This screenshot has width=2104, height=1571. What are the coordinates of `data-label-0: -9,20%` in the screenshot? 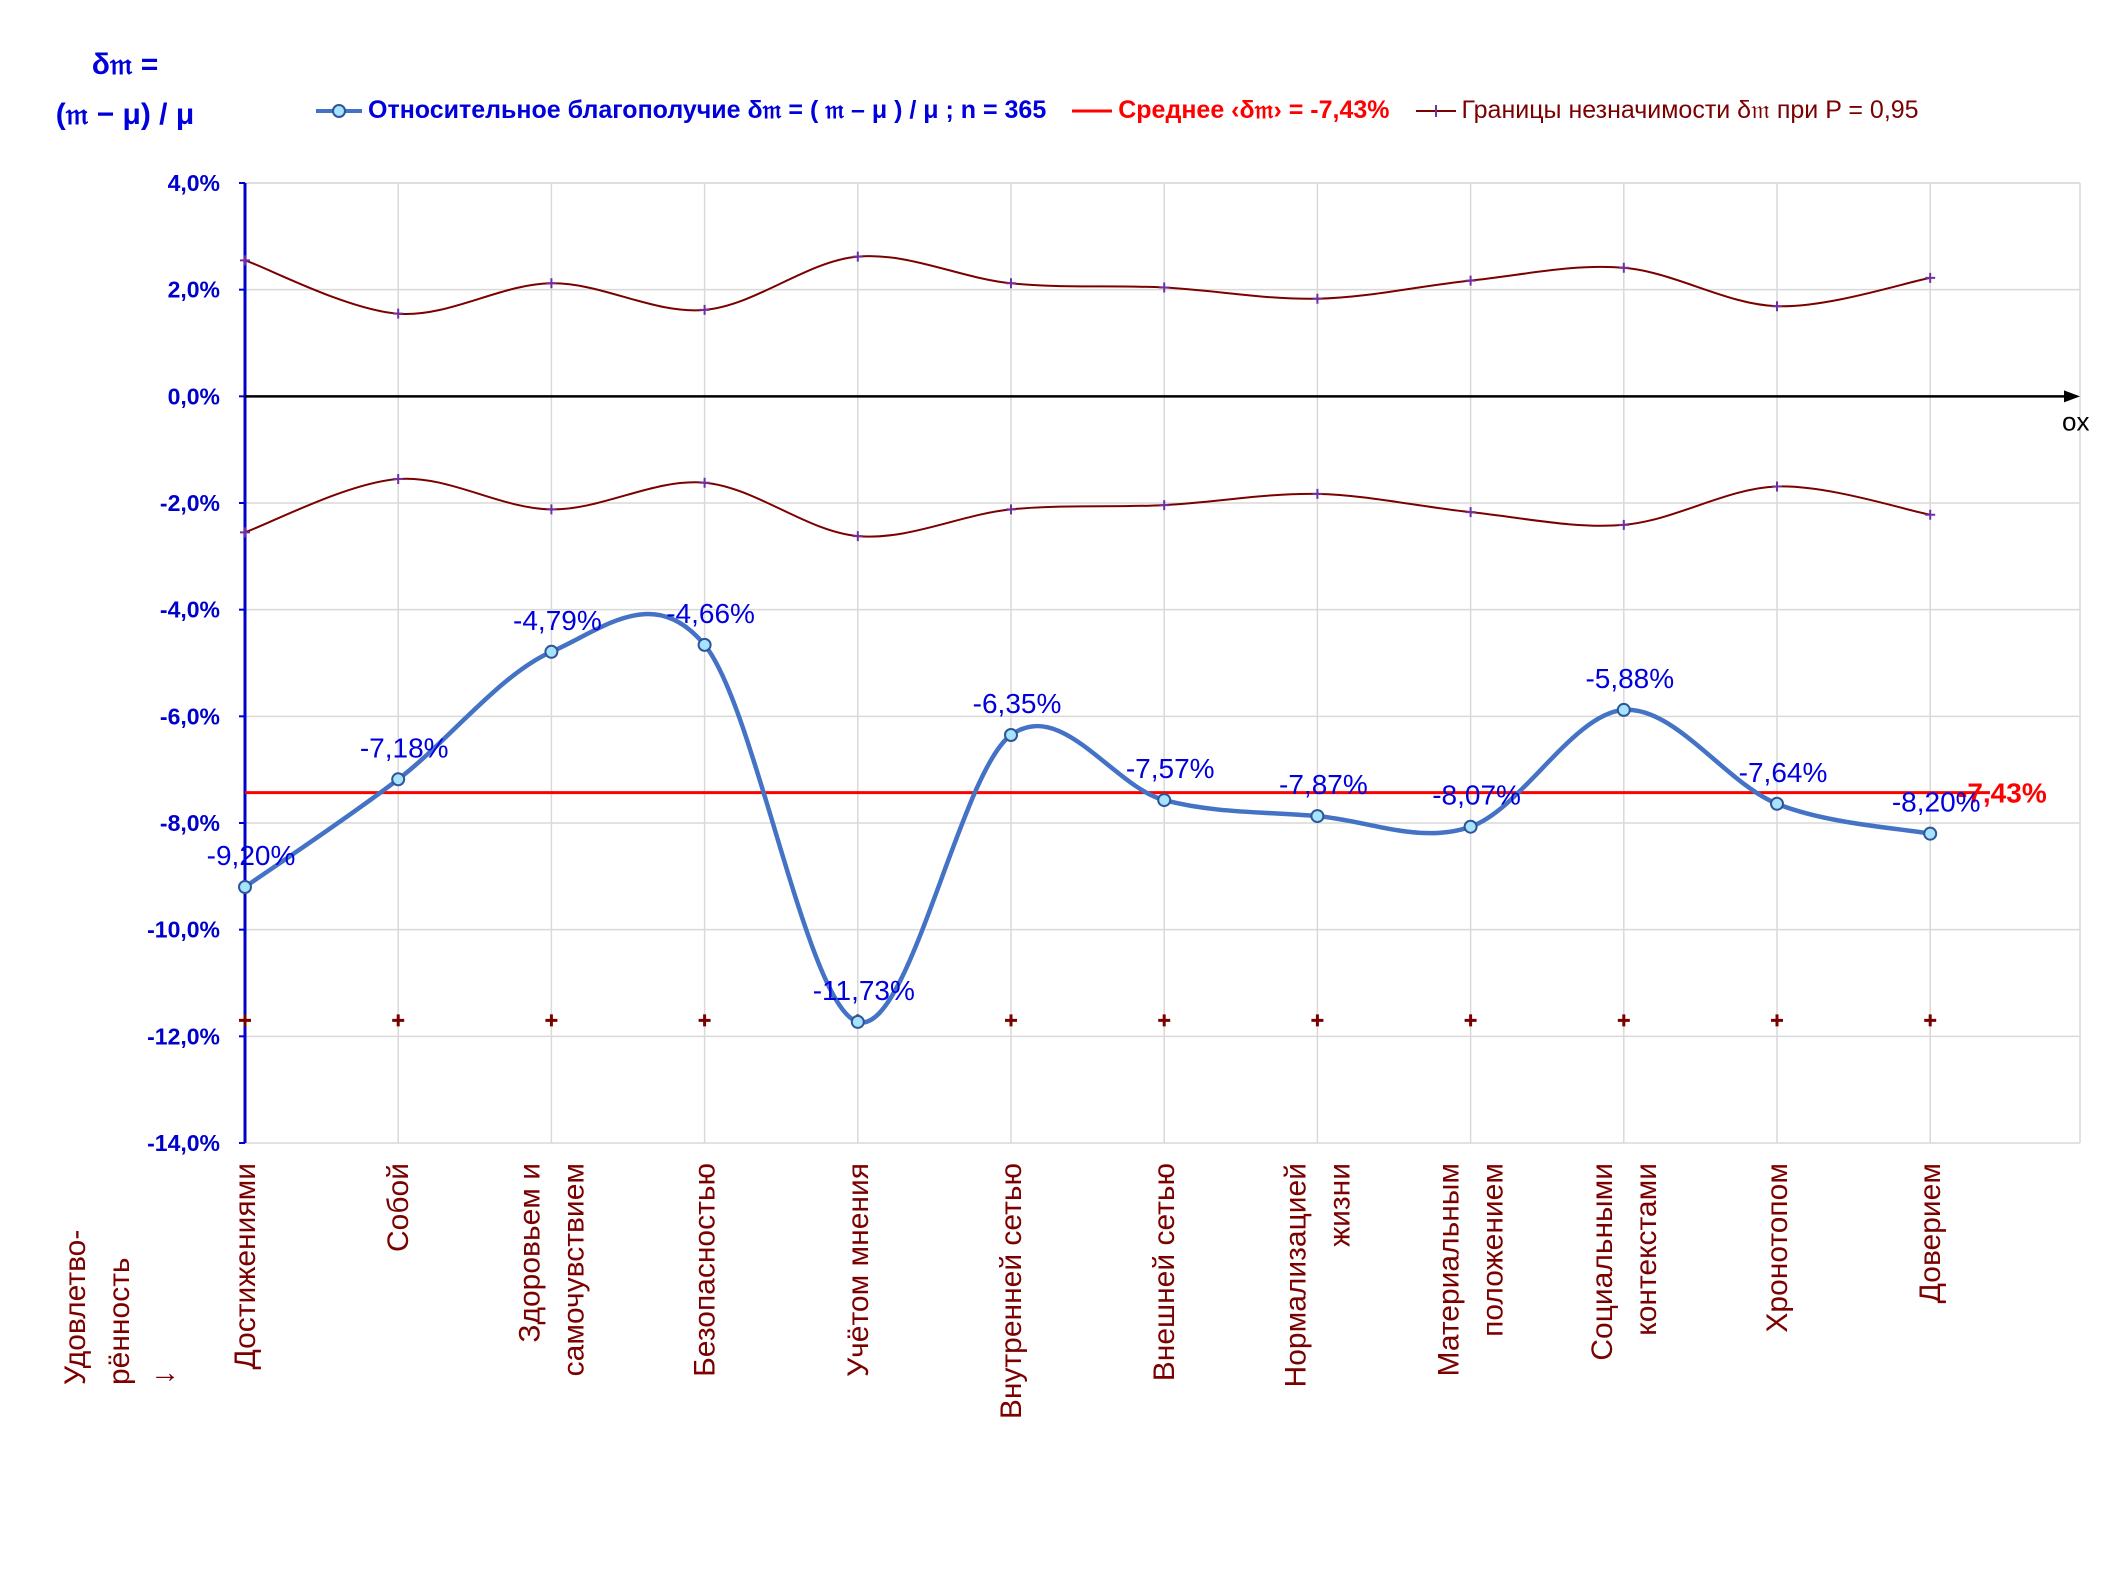 It's located at (251, 855).